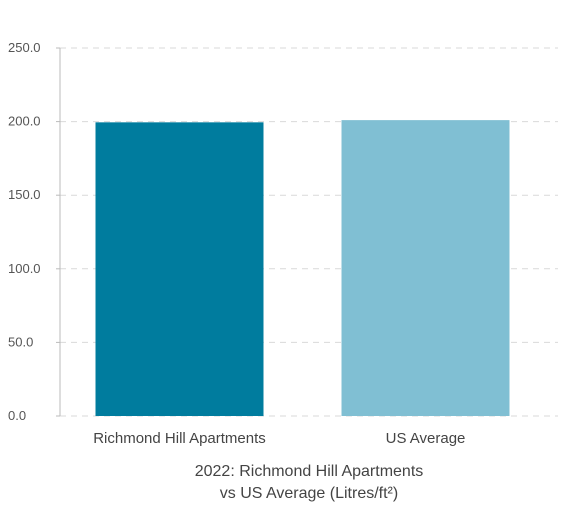 The height and width of the screenshot is (512, 576). Describe the element at coordinates (179, 438) in the screenshot. I see `x-category-label: Richmond Hill Apartments` at that location.